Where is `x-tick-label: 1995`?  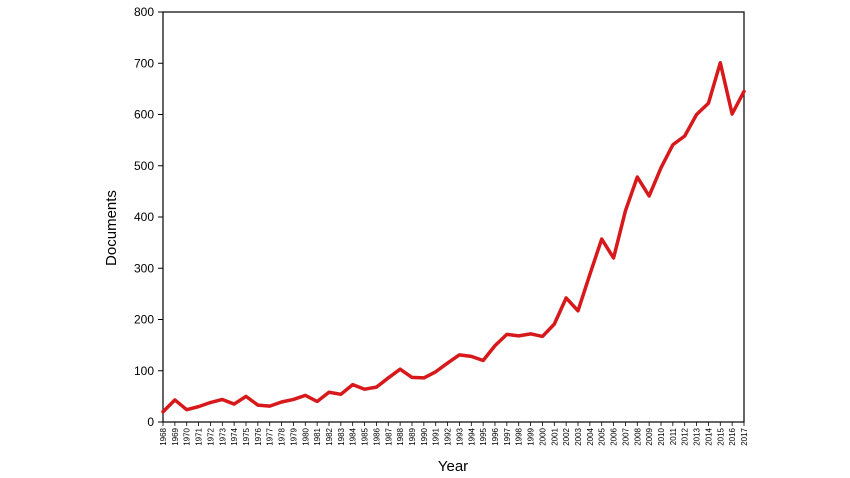
x-tick-label: 1995 is located at coordinates (483, 436).